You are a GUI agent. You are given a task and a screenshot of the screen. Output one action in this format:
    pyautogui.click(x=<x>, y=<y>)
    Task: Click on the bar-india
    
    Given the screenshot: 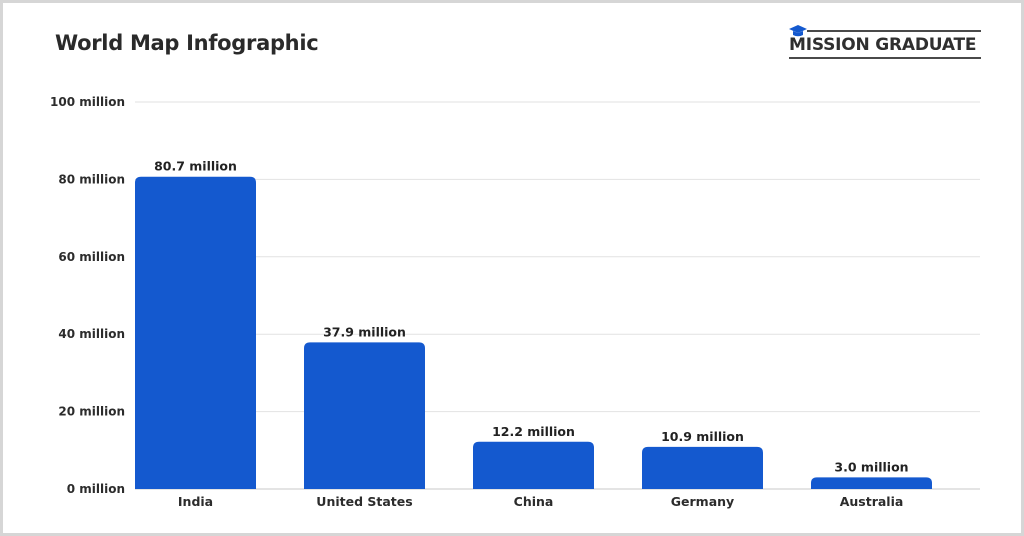 What is the action you would take?
    pyautogui.click(x=195, y=333)
    